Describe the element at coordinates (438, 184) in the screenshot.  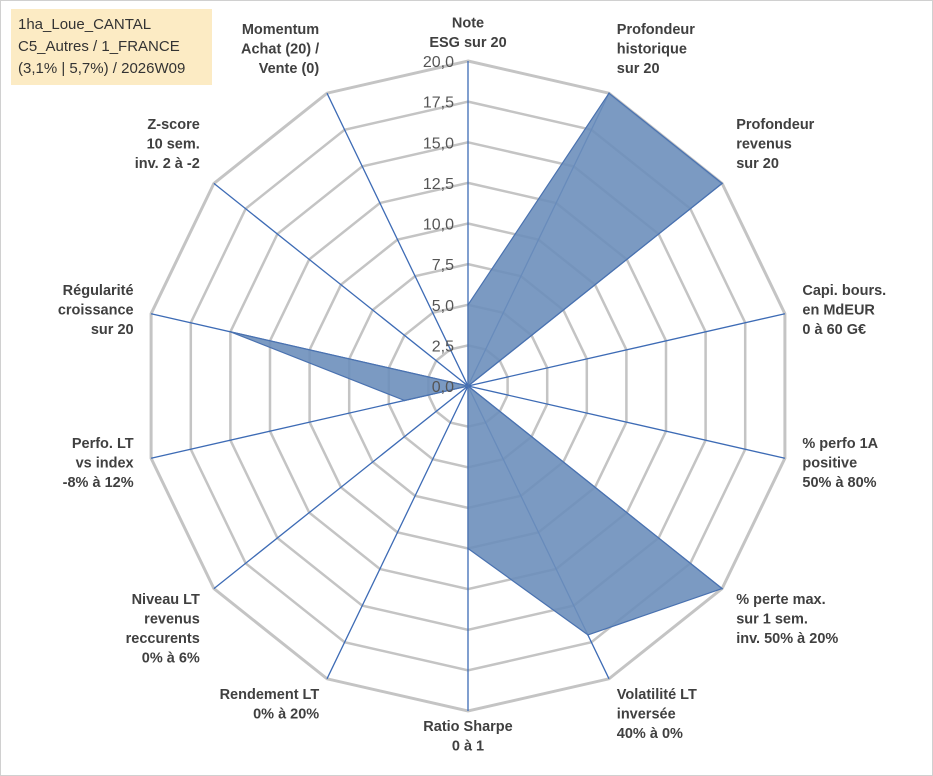
I see `tick-label-5: 12,5` at that location.